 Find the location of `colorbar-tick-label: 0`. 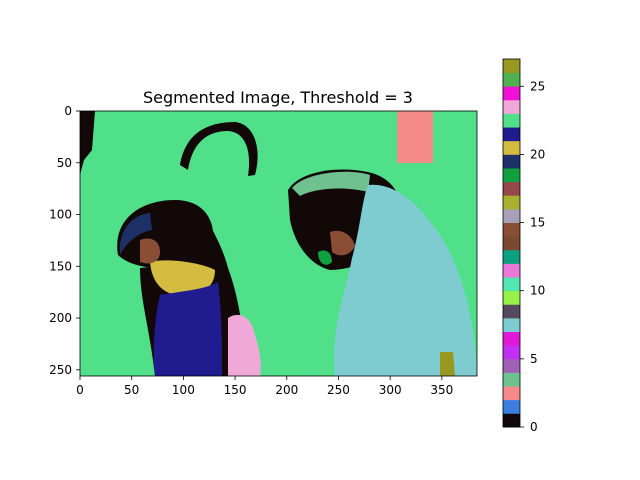

colorbar-tick-label: 0 is located at coordinates (534, 427).